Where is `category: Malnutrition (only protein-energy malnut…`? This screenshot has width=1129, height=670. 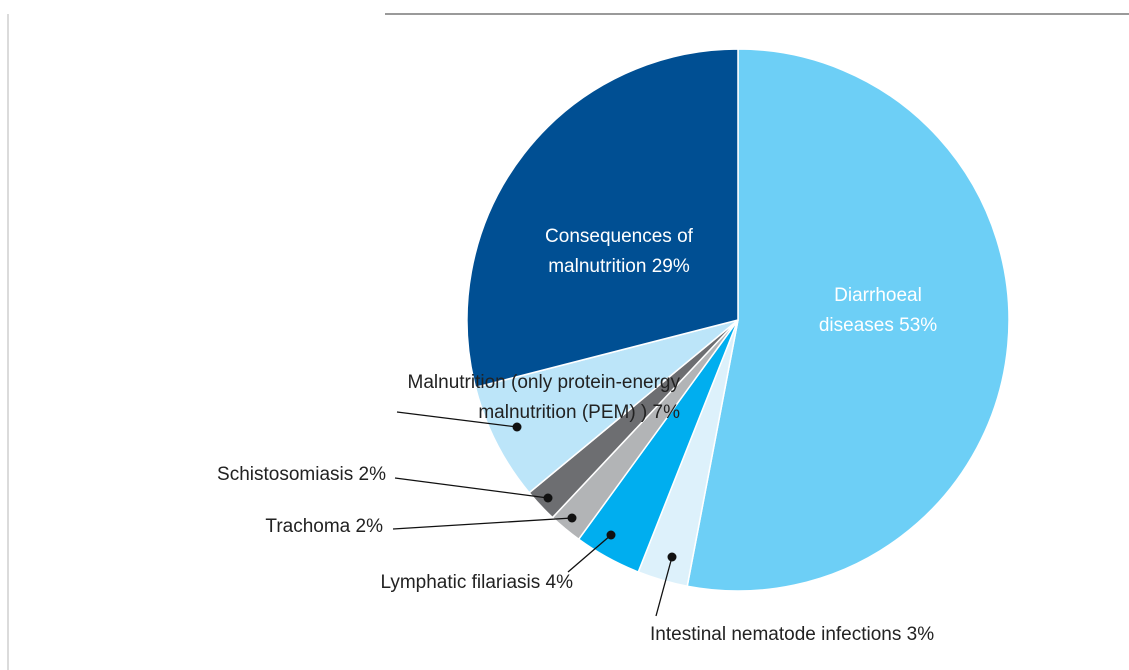
category: Malnutrition (only protein-energy malnut… is located at coordinates (543, 397).